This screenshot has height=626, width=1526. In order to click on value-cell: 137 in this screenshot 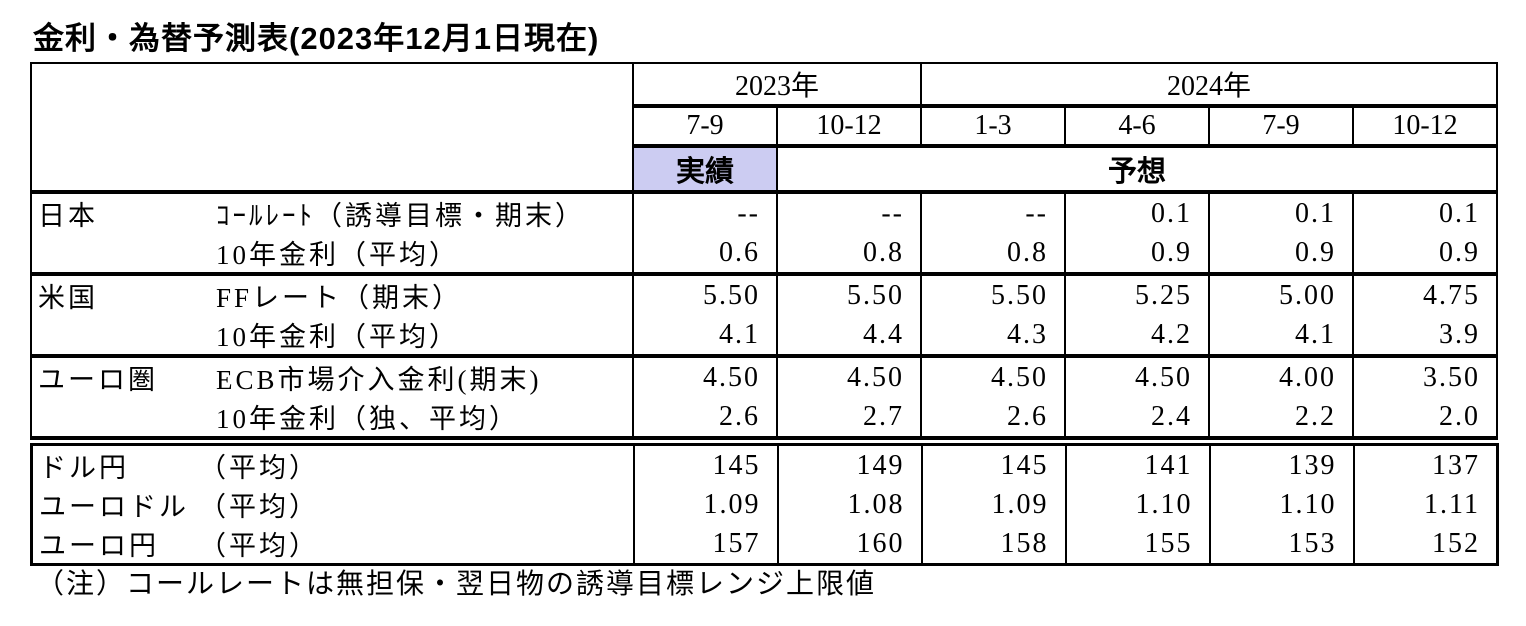, I will do `click(1425, 464)`.